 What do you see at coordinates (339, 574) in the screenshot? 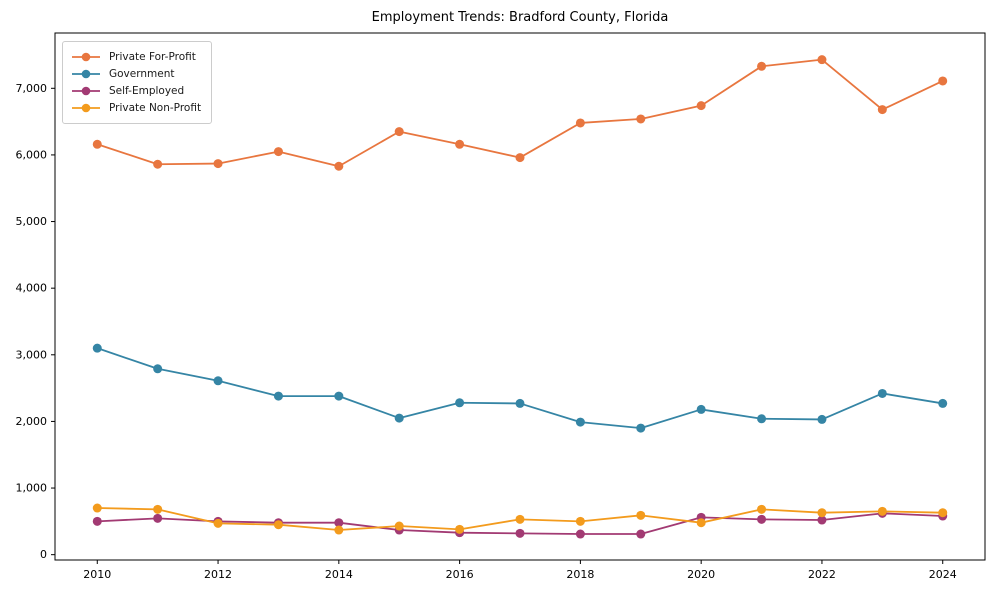
I see `x-tick-label: 2014` at bounding box center [339, 574].